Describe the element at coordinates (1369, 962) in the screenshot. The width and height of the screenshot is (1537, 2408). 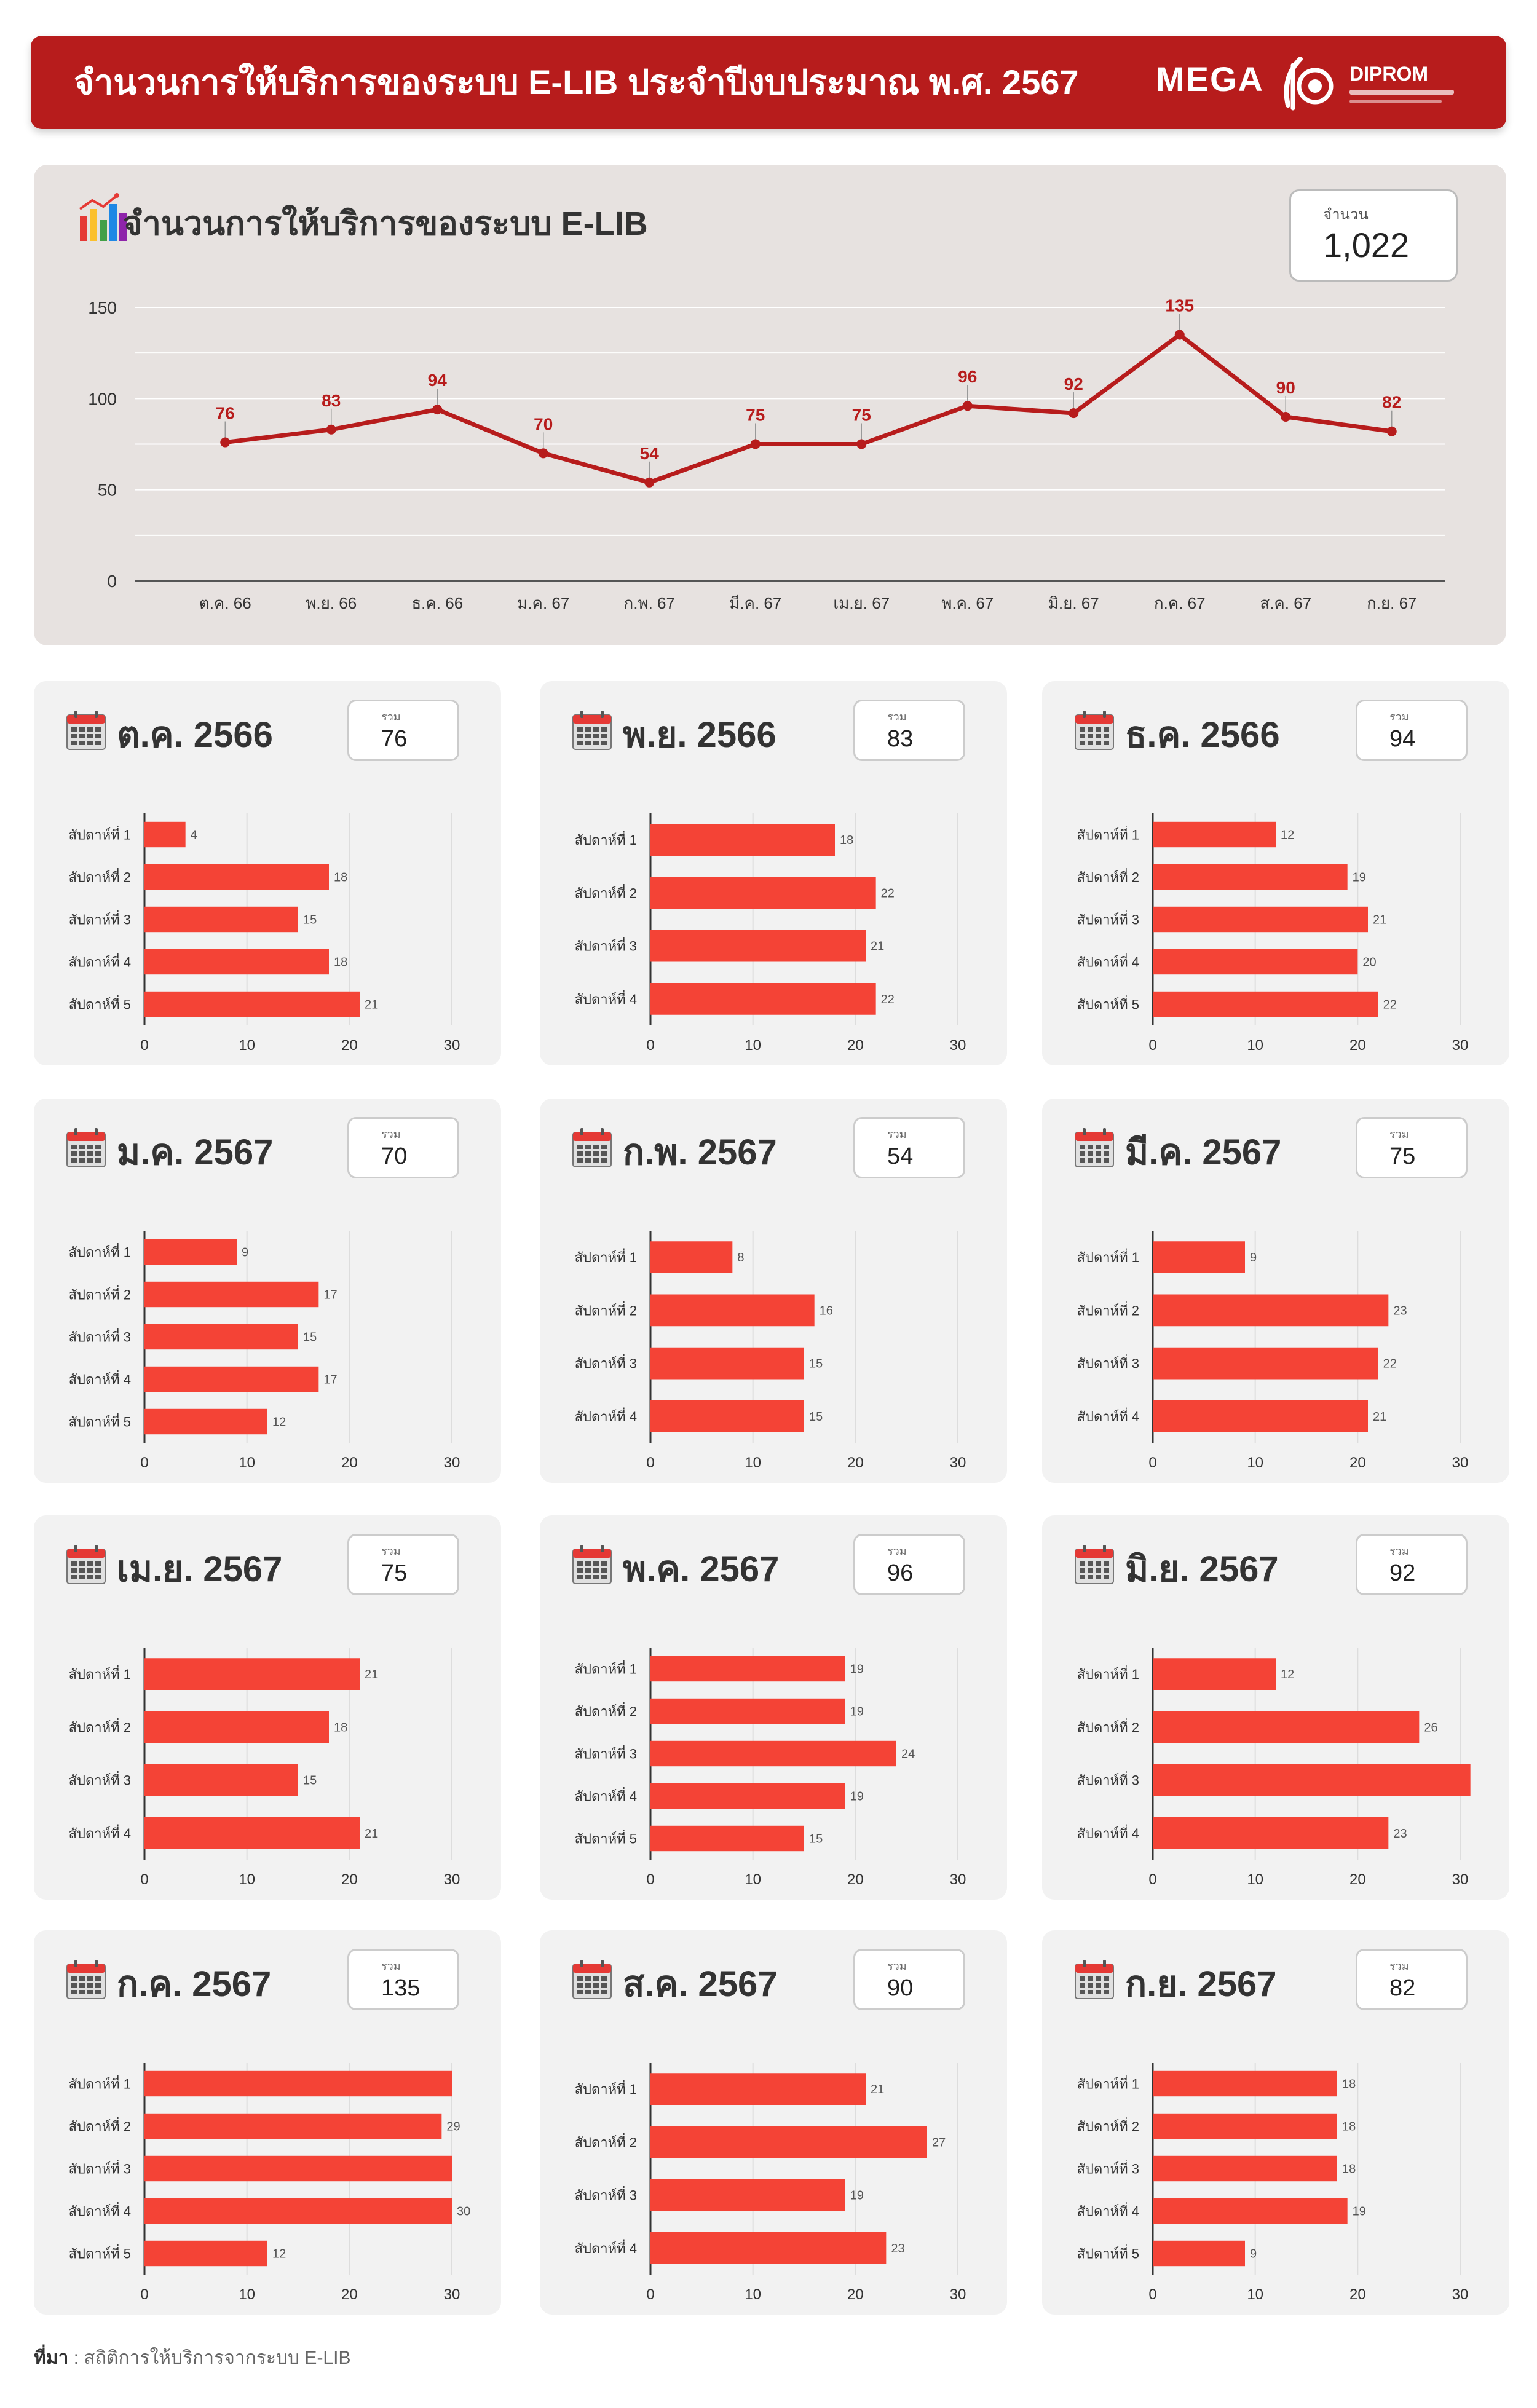
I see `bar-value-label: 20` at that location.